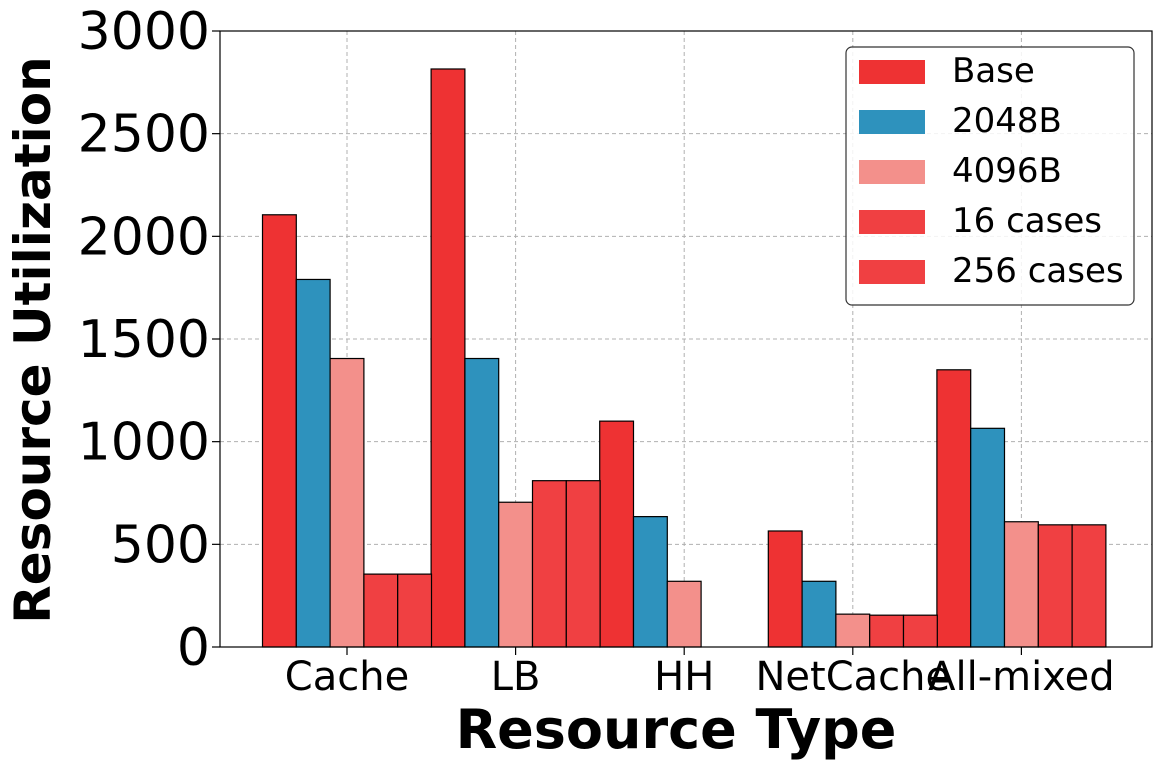 This screenshot has width=1164, height=768. What do you see at coordinates (516, 677) in the screenshot?
I see `x-tick-label: LB` at bounding box center [516, 677].